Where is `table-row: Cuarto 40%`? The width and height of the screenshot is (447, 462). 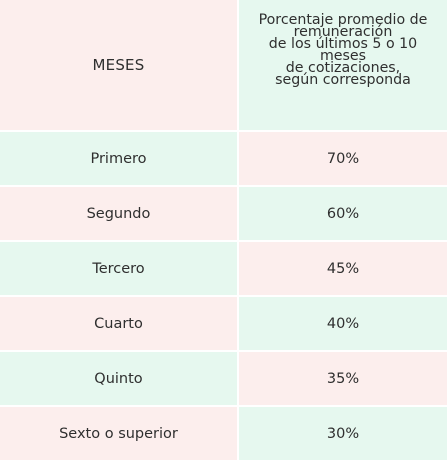
table-row: Cuarto 40% is located at coordinates (223, 324).